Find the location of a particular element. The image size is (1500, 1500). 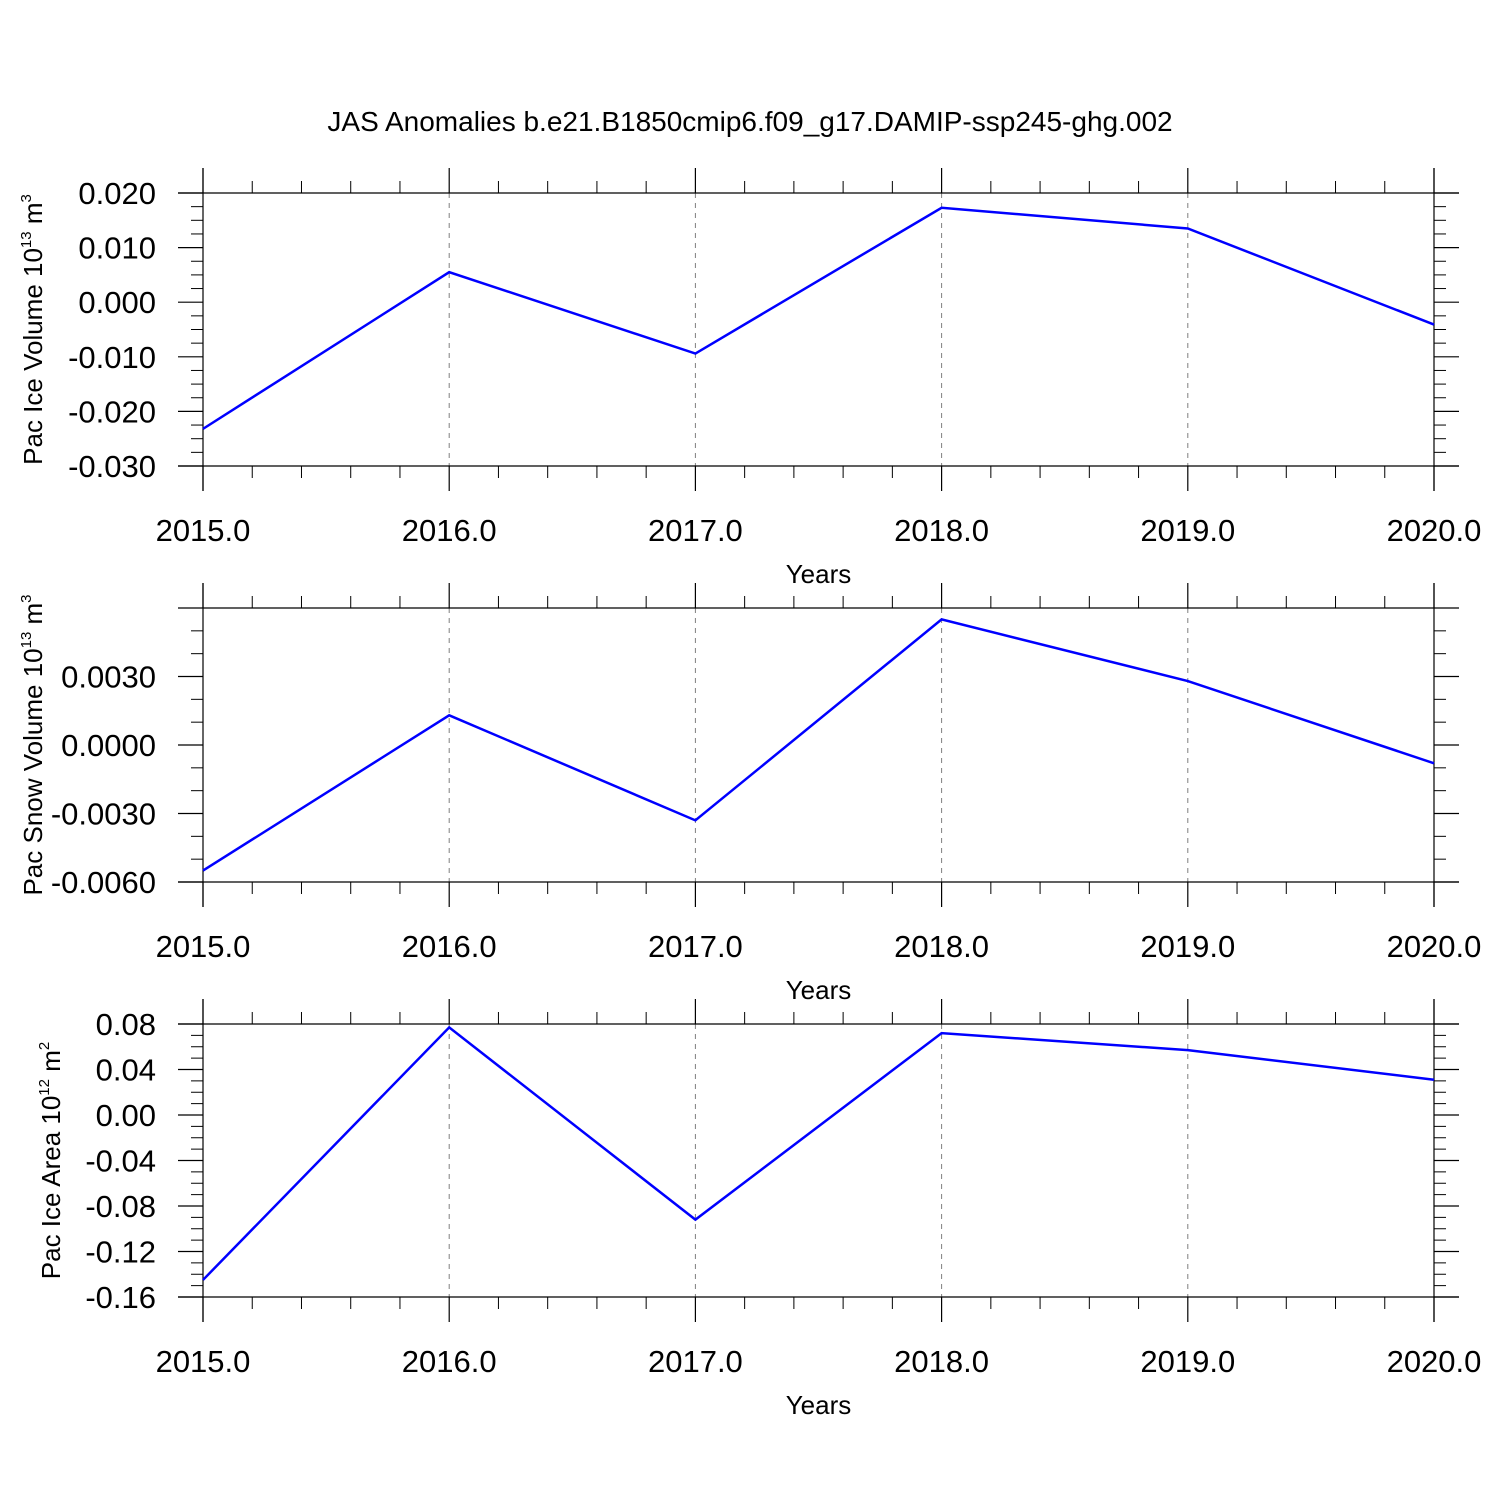

y-tick-label: 0.08 is located at coordinates (126, 1024).